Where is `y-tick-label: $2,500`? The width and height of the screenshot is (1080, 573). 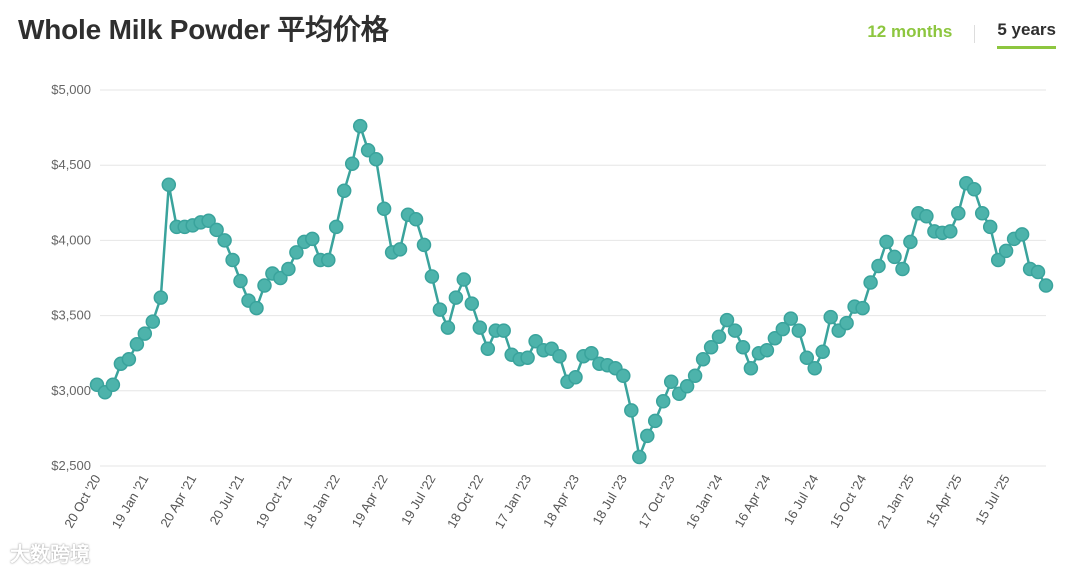 y-tick-label: $2,500 is located at coordinates (71, 465).